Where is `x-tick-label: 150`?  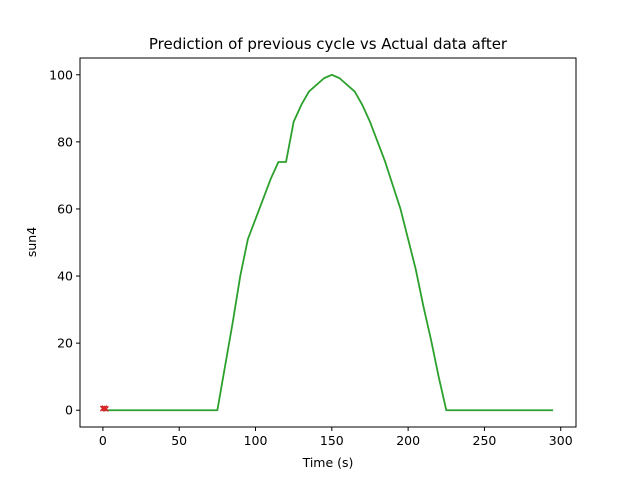
x-tick-label: 150 is located at coordinates (332, 440).